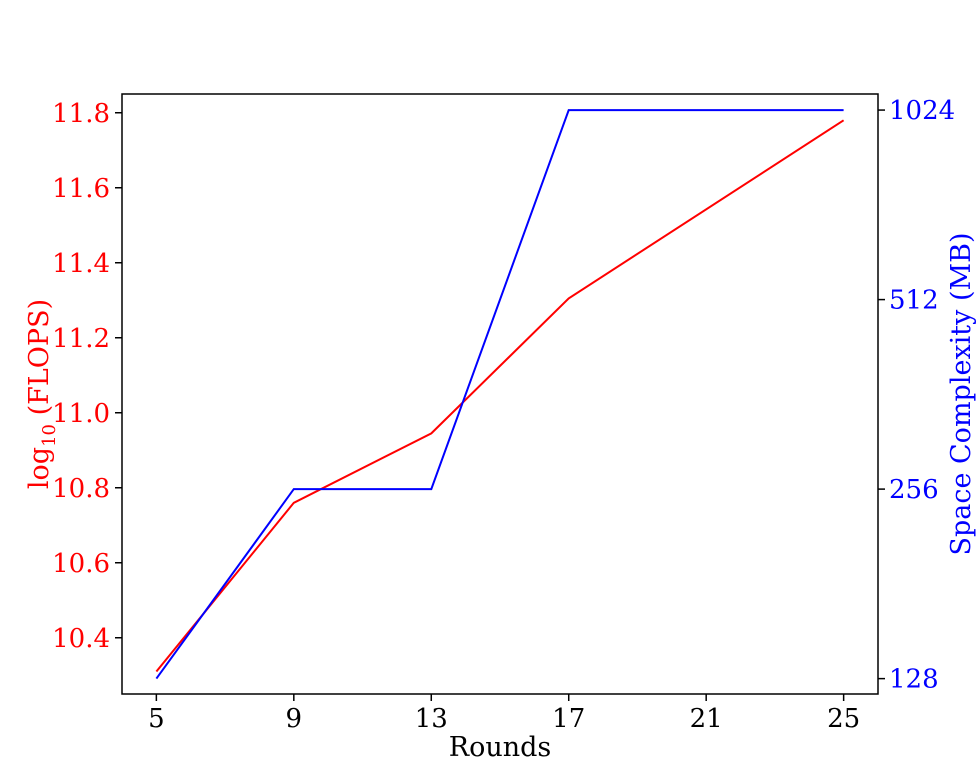 This screenshot has width=976, height=781. What do you see at coordinates (961, 393) in the screenshot?
I see `right-axis-label: Space Complexity (MB)` at bounding box center [961, 393].